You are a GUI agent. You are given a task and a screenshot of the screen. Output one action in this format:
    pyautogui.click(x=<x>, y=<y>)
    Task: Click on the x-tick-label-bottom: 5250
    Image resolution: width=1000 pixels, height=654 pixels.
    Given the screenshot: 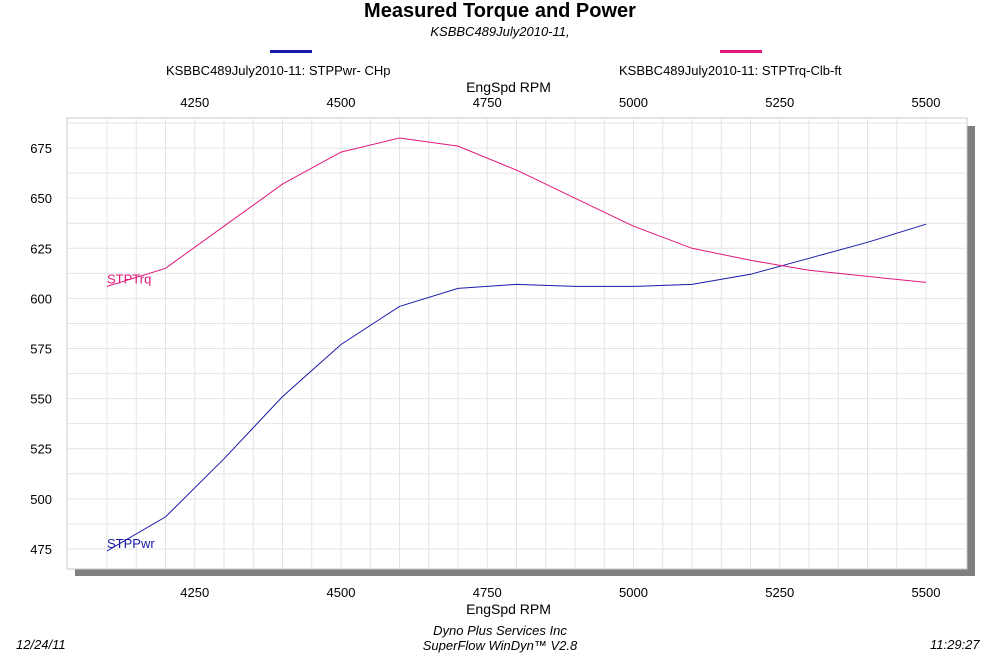 What is the action you would take?
    pyautogui.click(x=779, y=592)
    